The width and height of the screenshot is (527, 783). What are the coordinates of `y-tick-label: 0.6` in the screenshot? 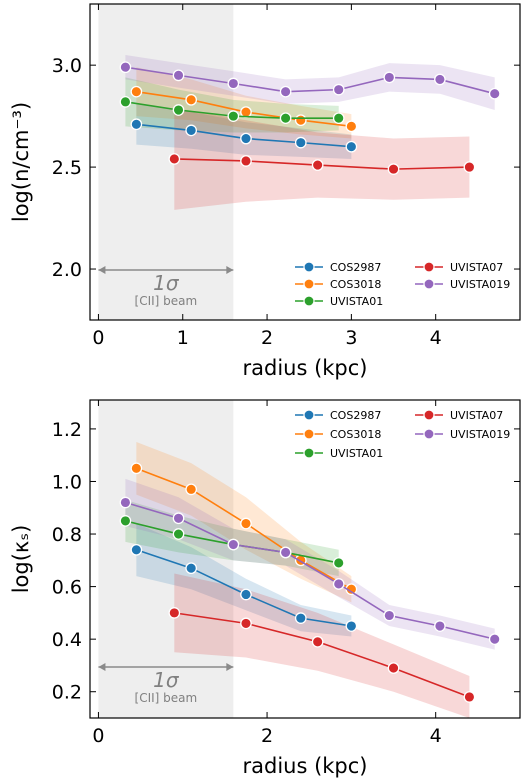 It's located at (67, 588).